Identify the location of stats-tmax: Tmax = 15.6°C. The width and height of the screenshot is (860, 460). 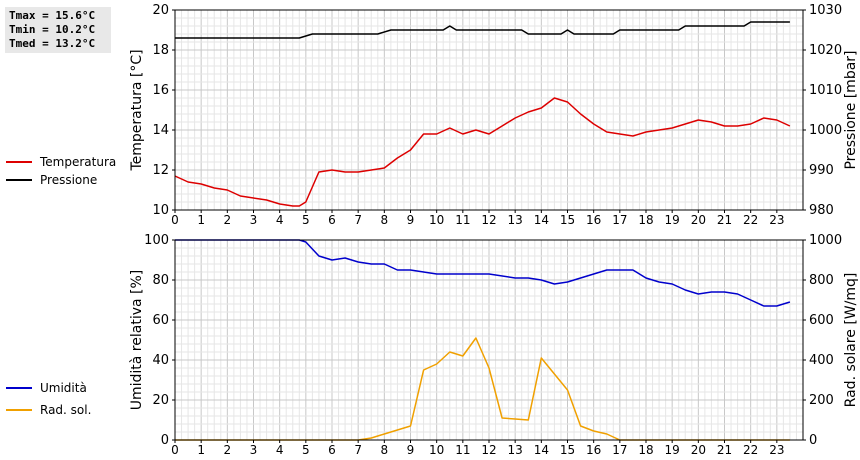
(52, 15).